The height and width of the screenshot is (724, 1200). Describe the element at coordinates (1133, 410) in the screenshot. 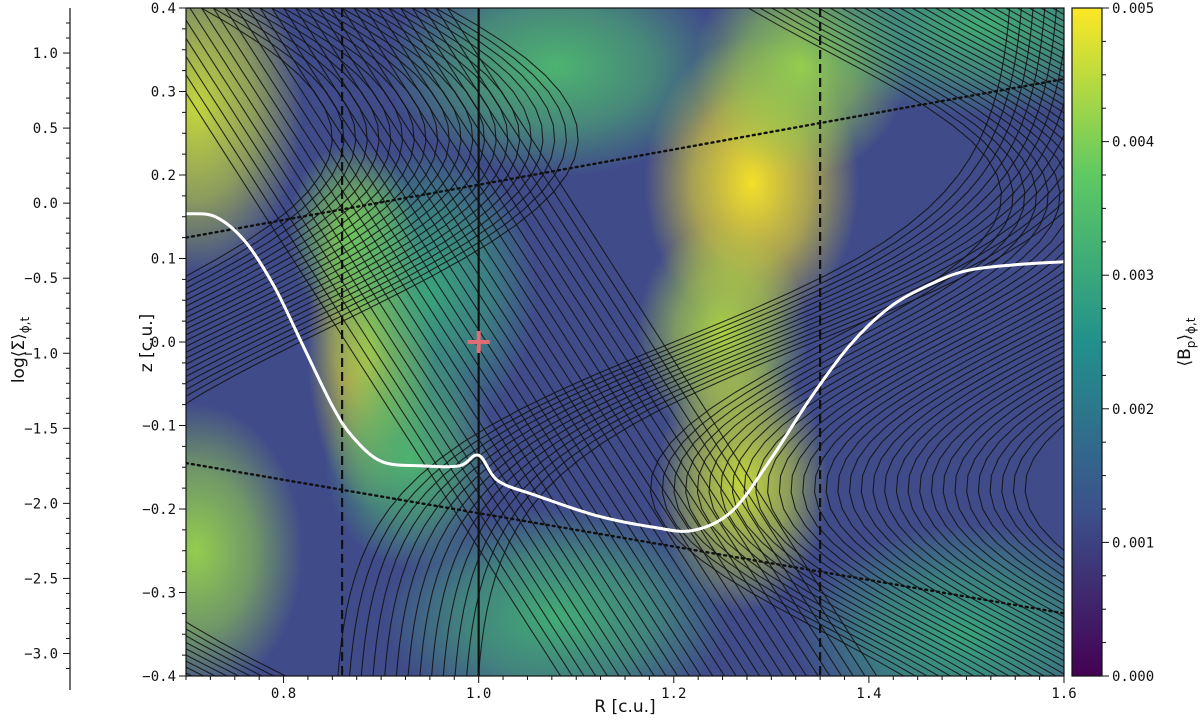

I see `colorbar-tick-label: 0.002` at that location.